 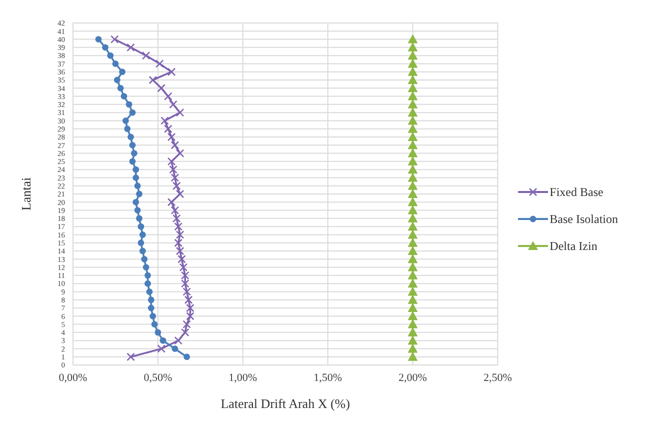 I want to click on x-tick-label: 2,50%, so click(x=497, y=378).